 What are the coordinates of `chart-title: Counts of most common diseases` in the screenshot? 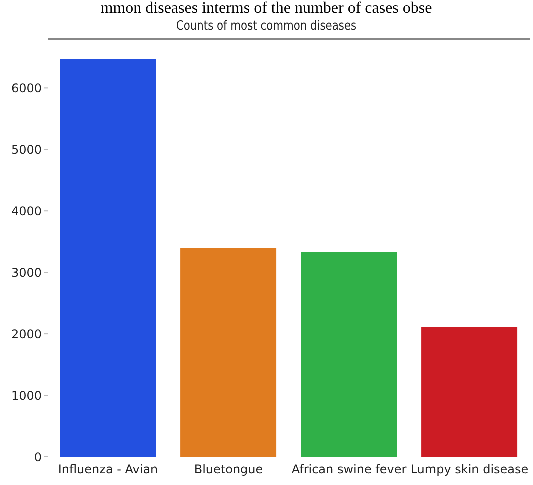 It's located at (266, 27).